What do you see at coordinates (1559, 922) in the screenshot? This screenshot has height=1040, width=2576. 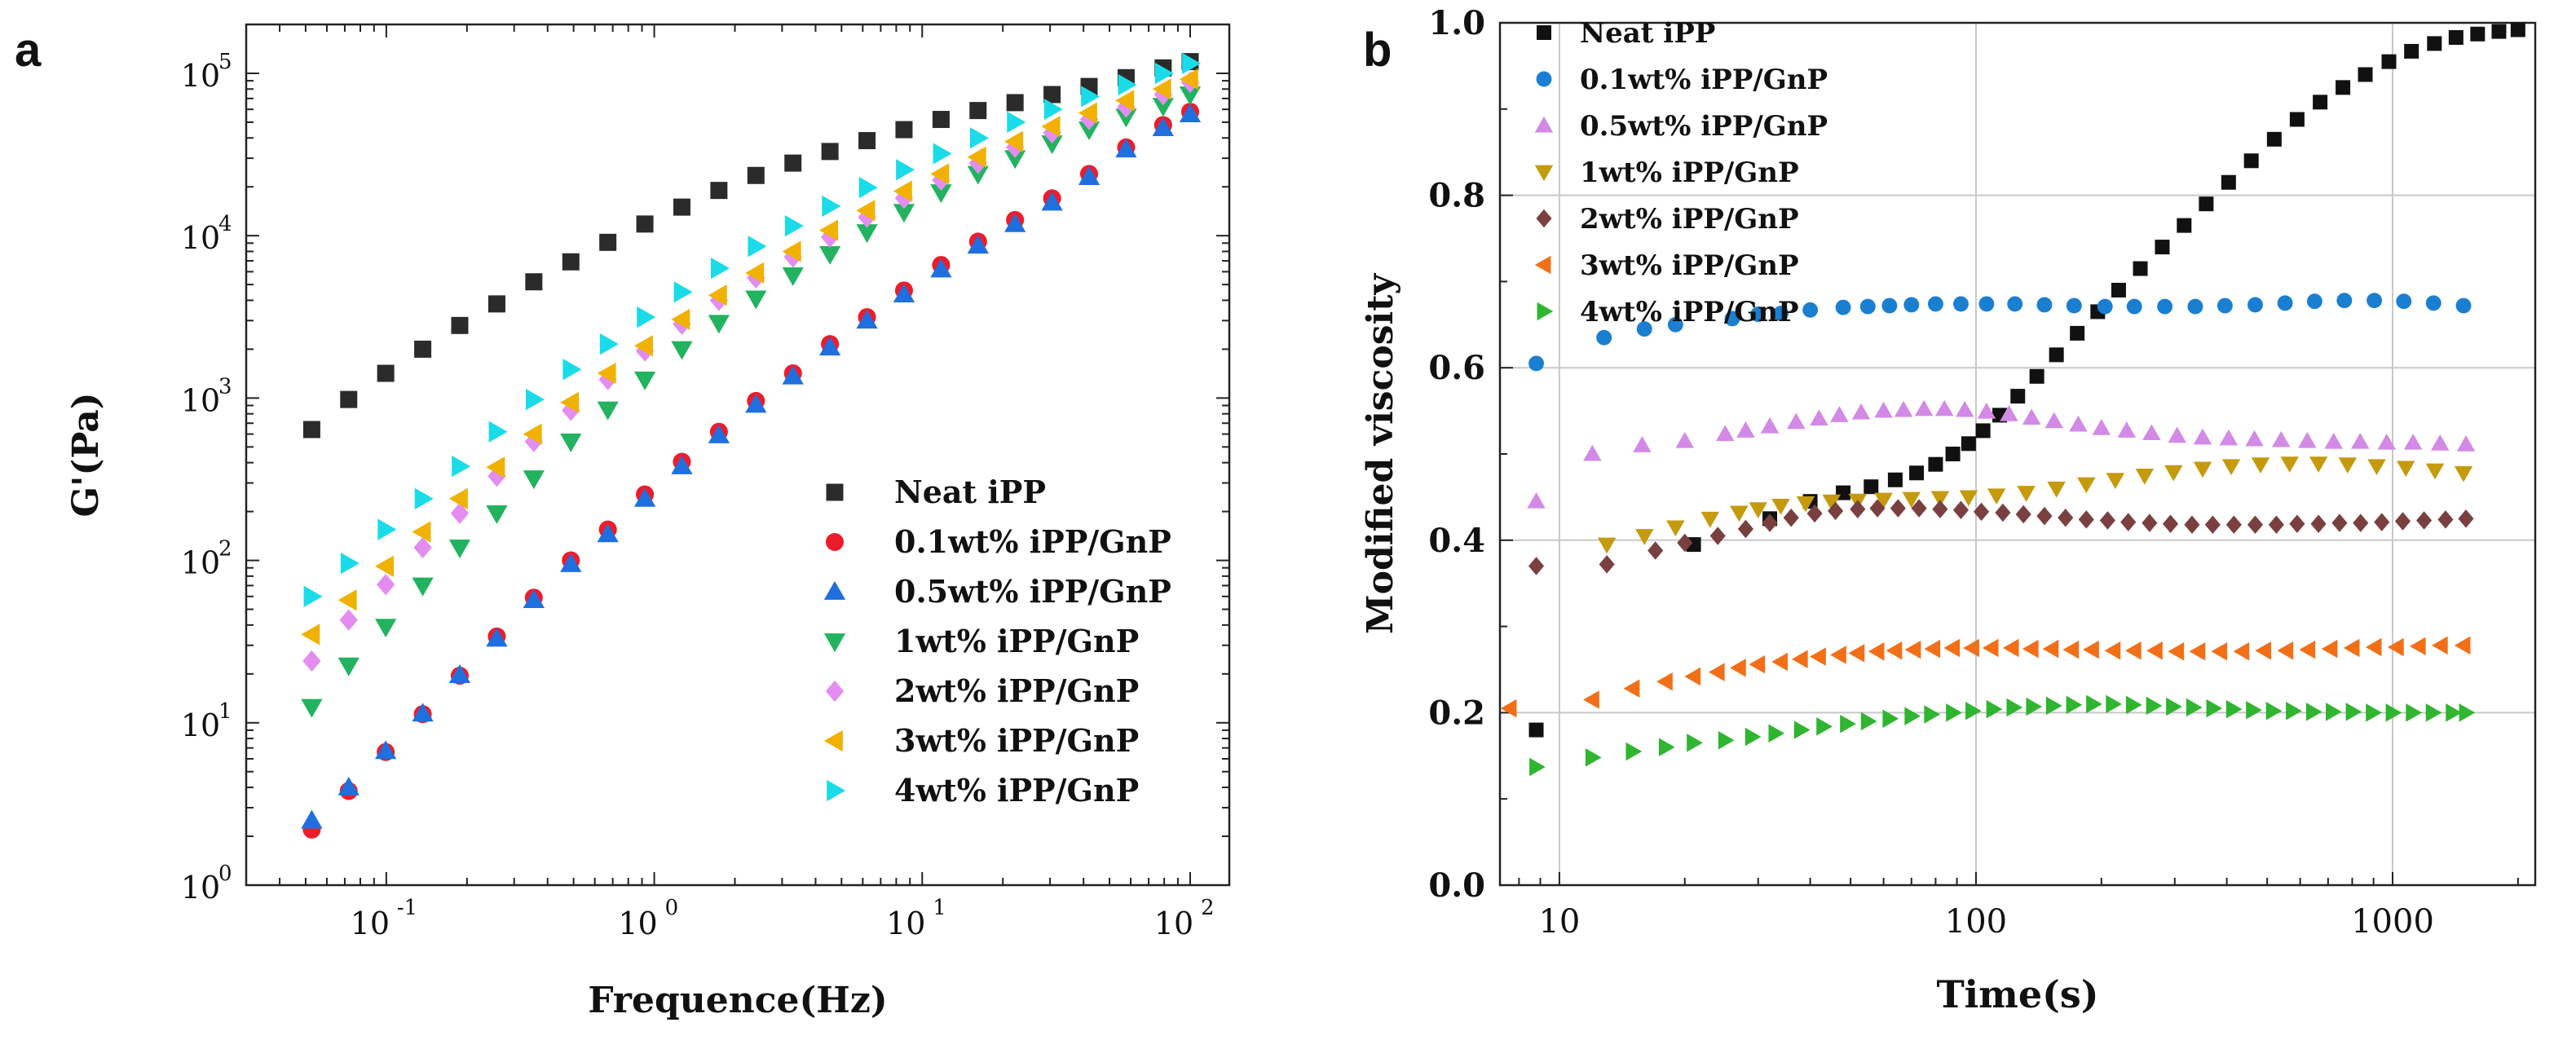 I see `x-tick-label: 10` at bounding box center [1559, 922].